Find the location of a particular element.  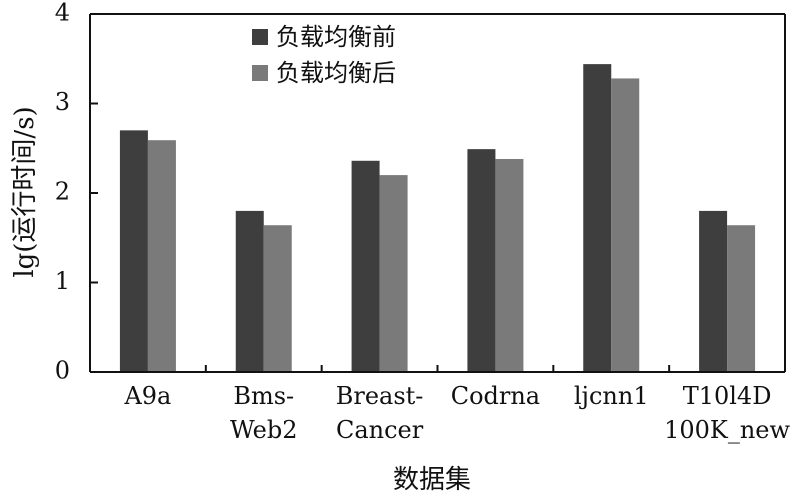

x-tick-label: Codrna is located at coordinates (495, 396).